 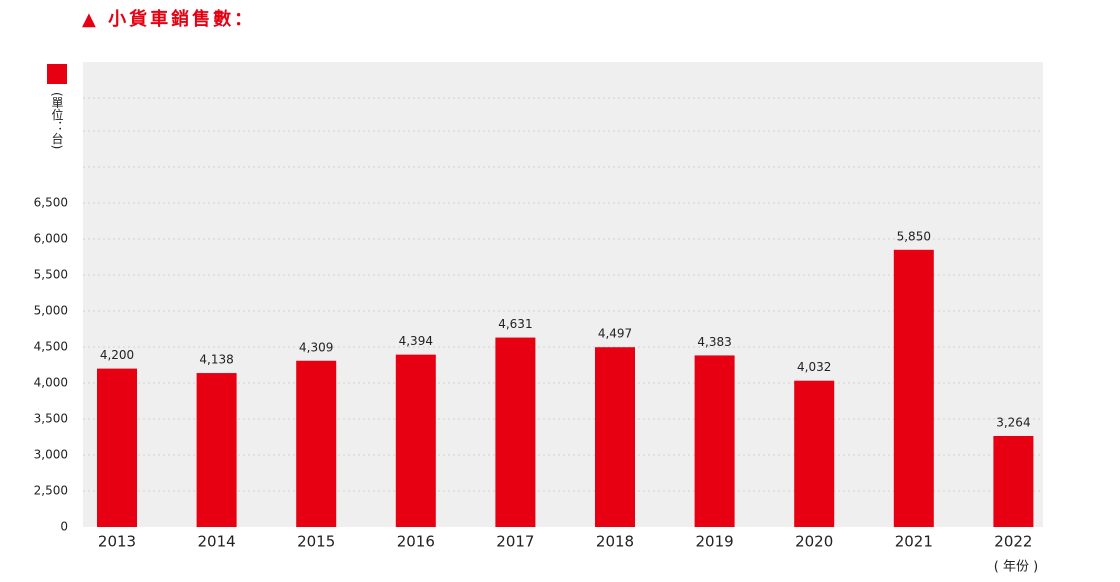 What do you see at coordinates (914, 542) in the screenshot?
I see `x-tick-label: 2021` at bounding box center [914, 542].